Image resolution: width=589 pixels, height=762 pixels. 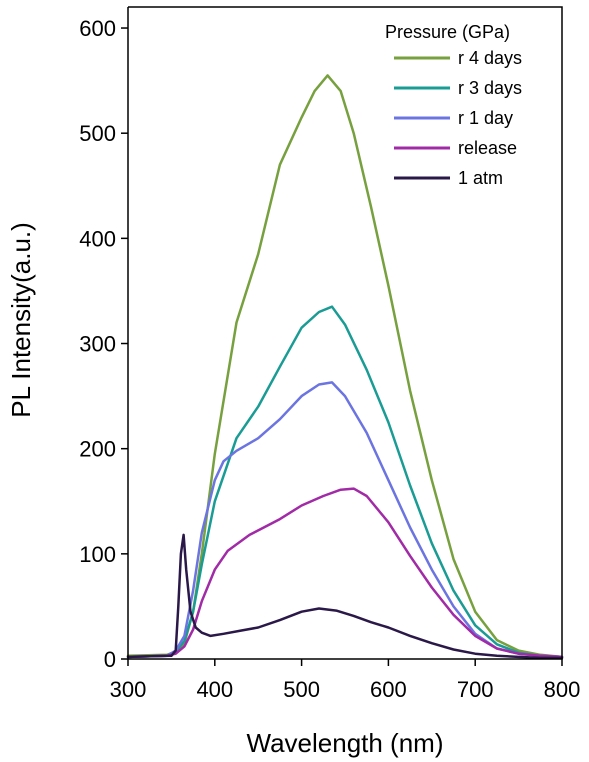 I want to click on legend-label-3: release, so click(x=487, y=148).